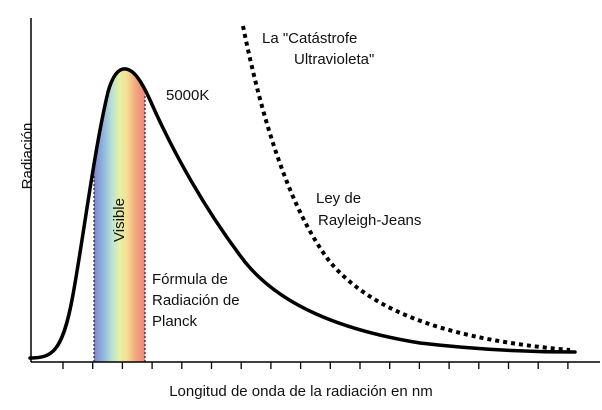 This screenshot has height=410, width=602. I want to click on planck-label-line2: Radiación de, so click(196, 300).